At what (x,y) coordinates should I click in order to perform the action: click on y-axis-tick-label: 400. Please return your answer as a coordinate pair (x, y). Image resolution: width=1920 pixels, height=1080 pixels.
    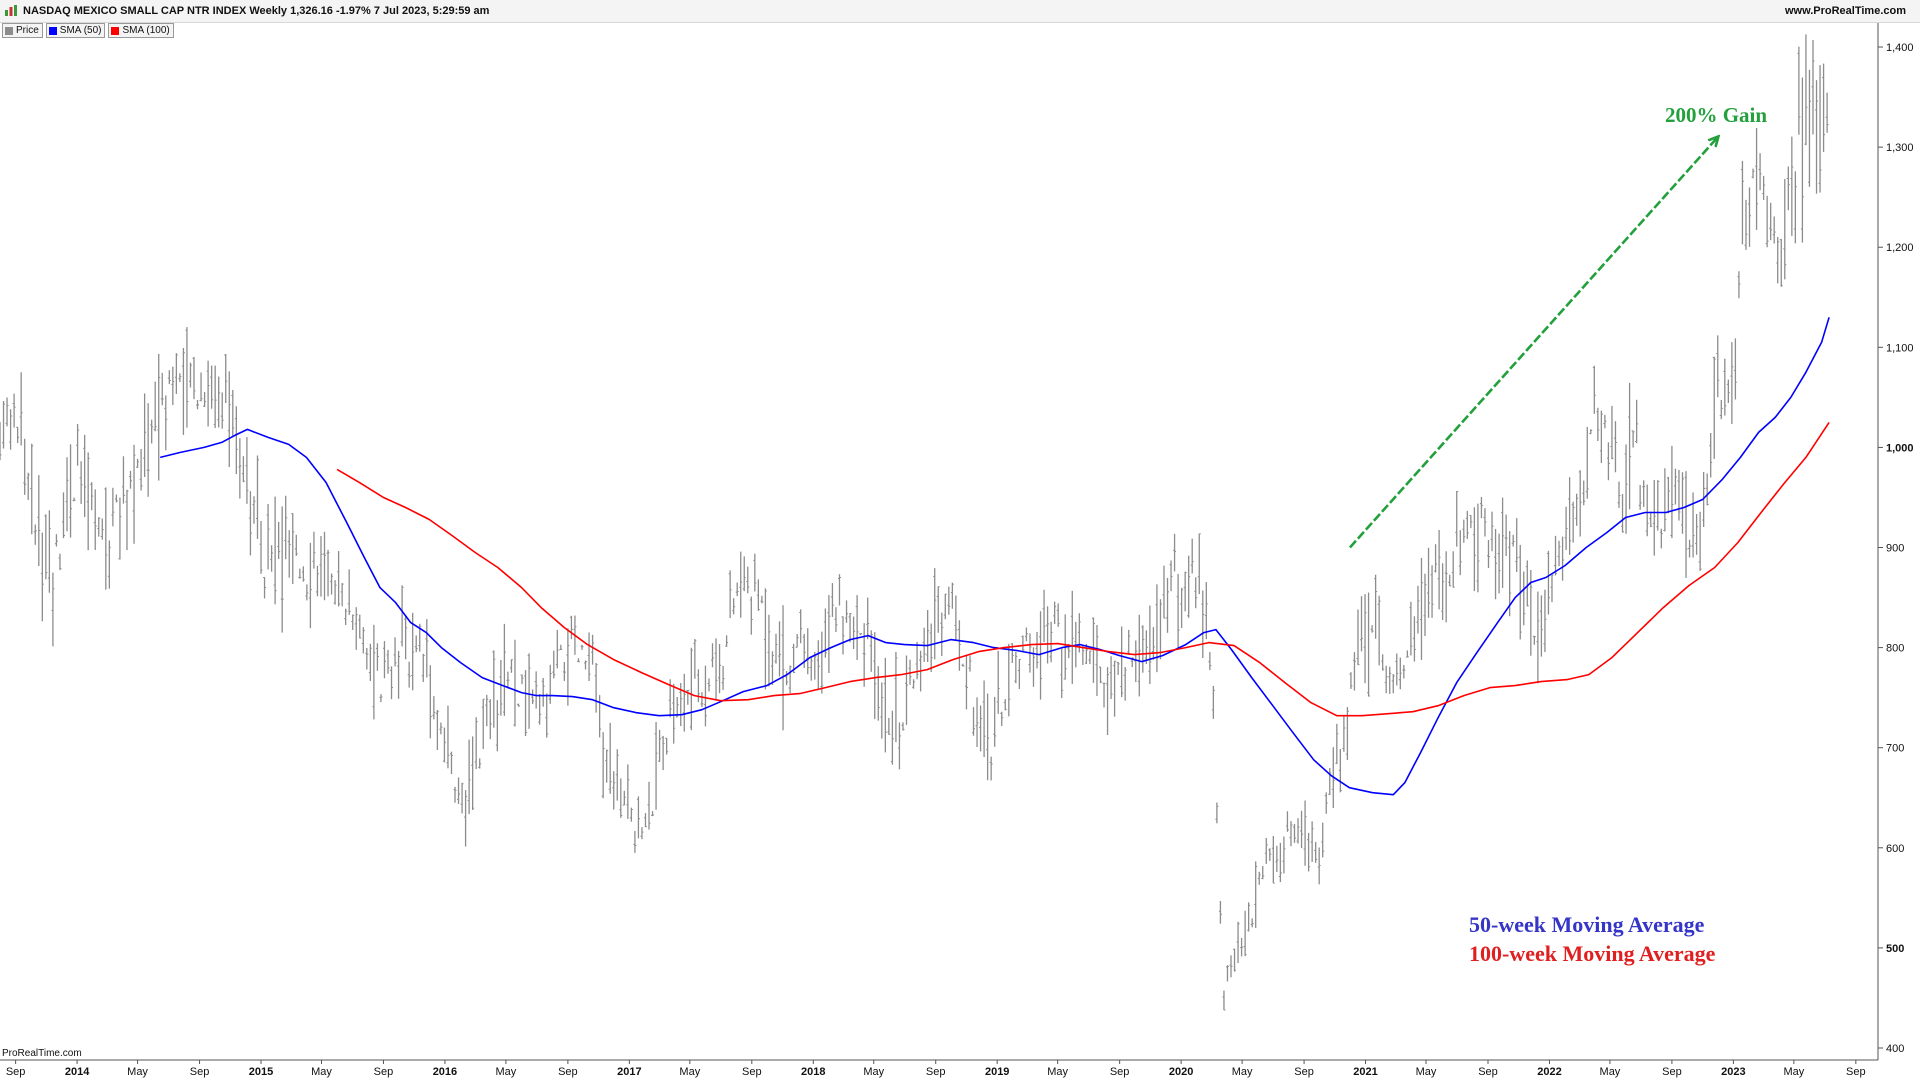
    Looking at the image, I should click on (1895, 1049).